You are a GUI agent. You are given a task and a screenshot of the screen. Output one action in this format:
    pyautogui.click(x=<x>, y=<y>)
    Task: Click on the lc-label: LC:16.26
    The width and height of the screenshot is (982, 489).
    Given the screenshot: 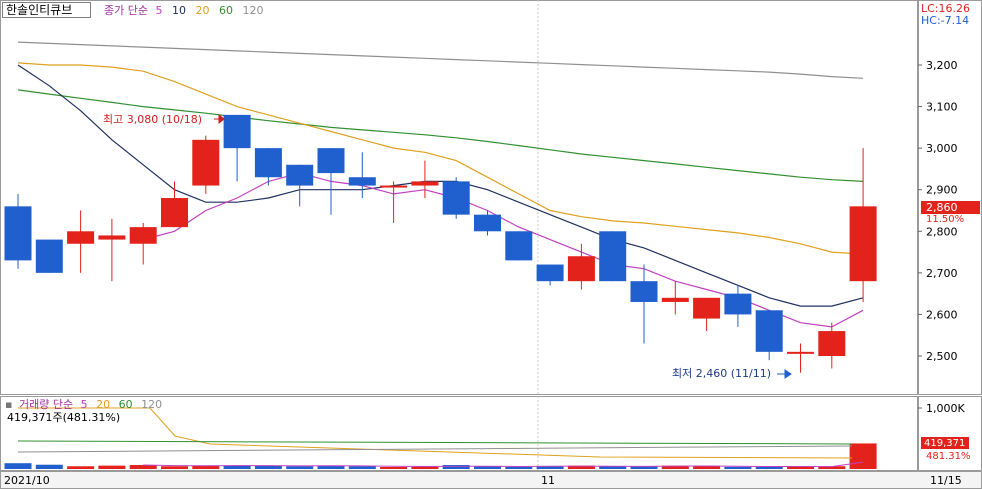 What is the action you would take?
    pyautogui.click(x=945, y=8)
    